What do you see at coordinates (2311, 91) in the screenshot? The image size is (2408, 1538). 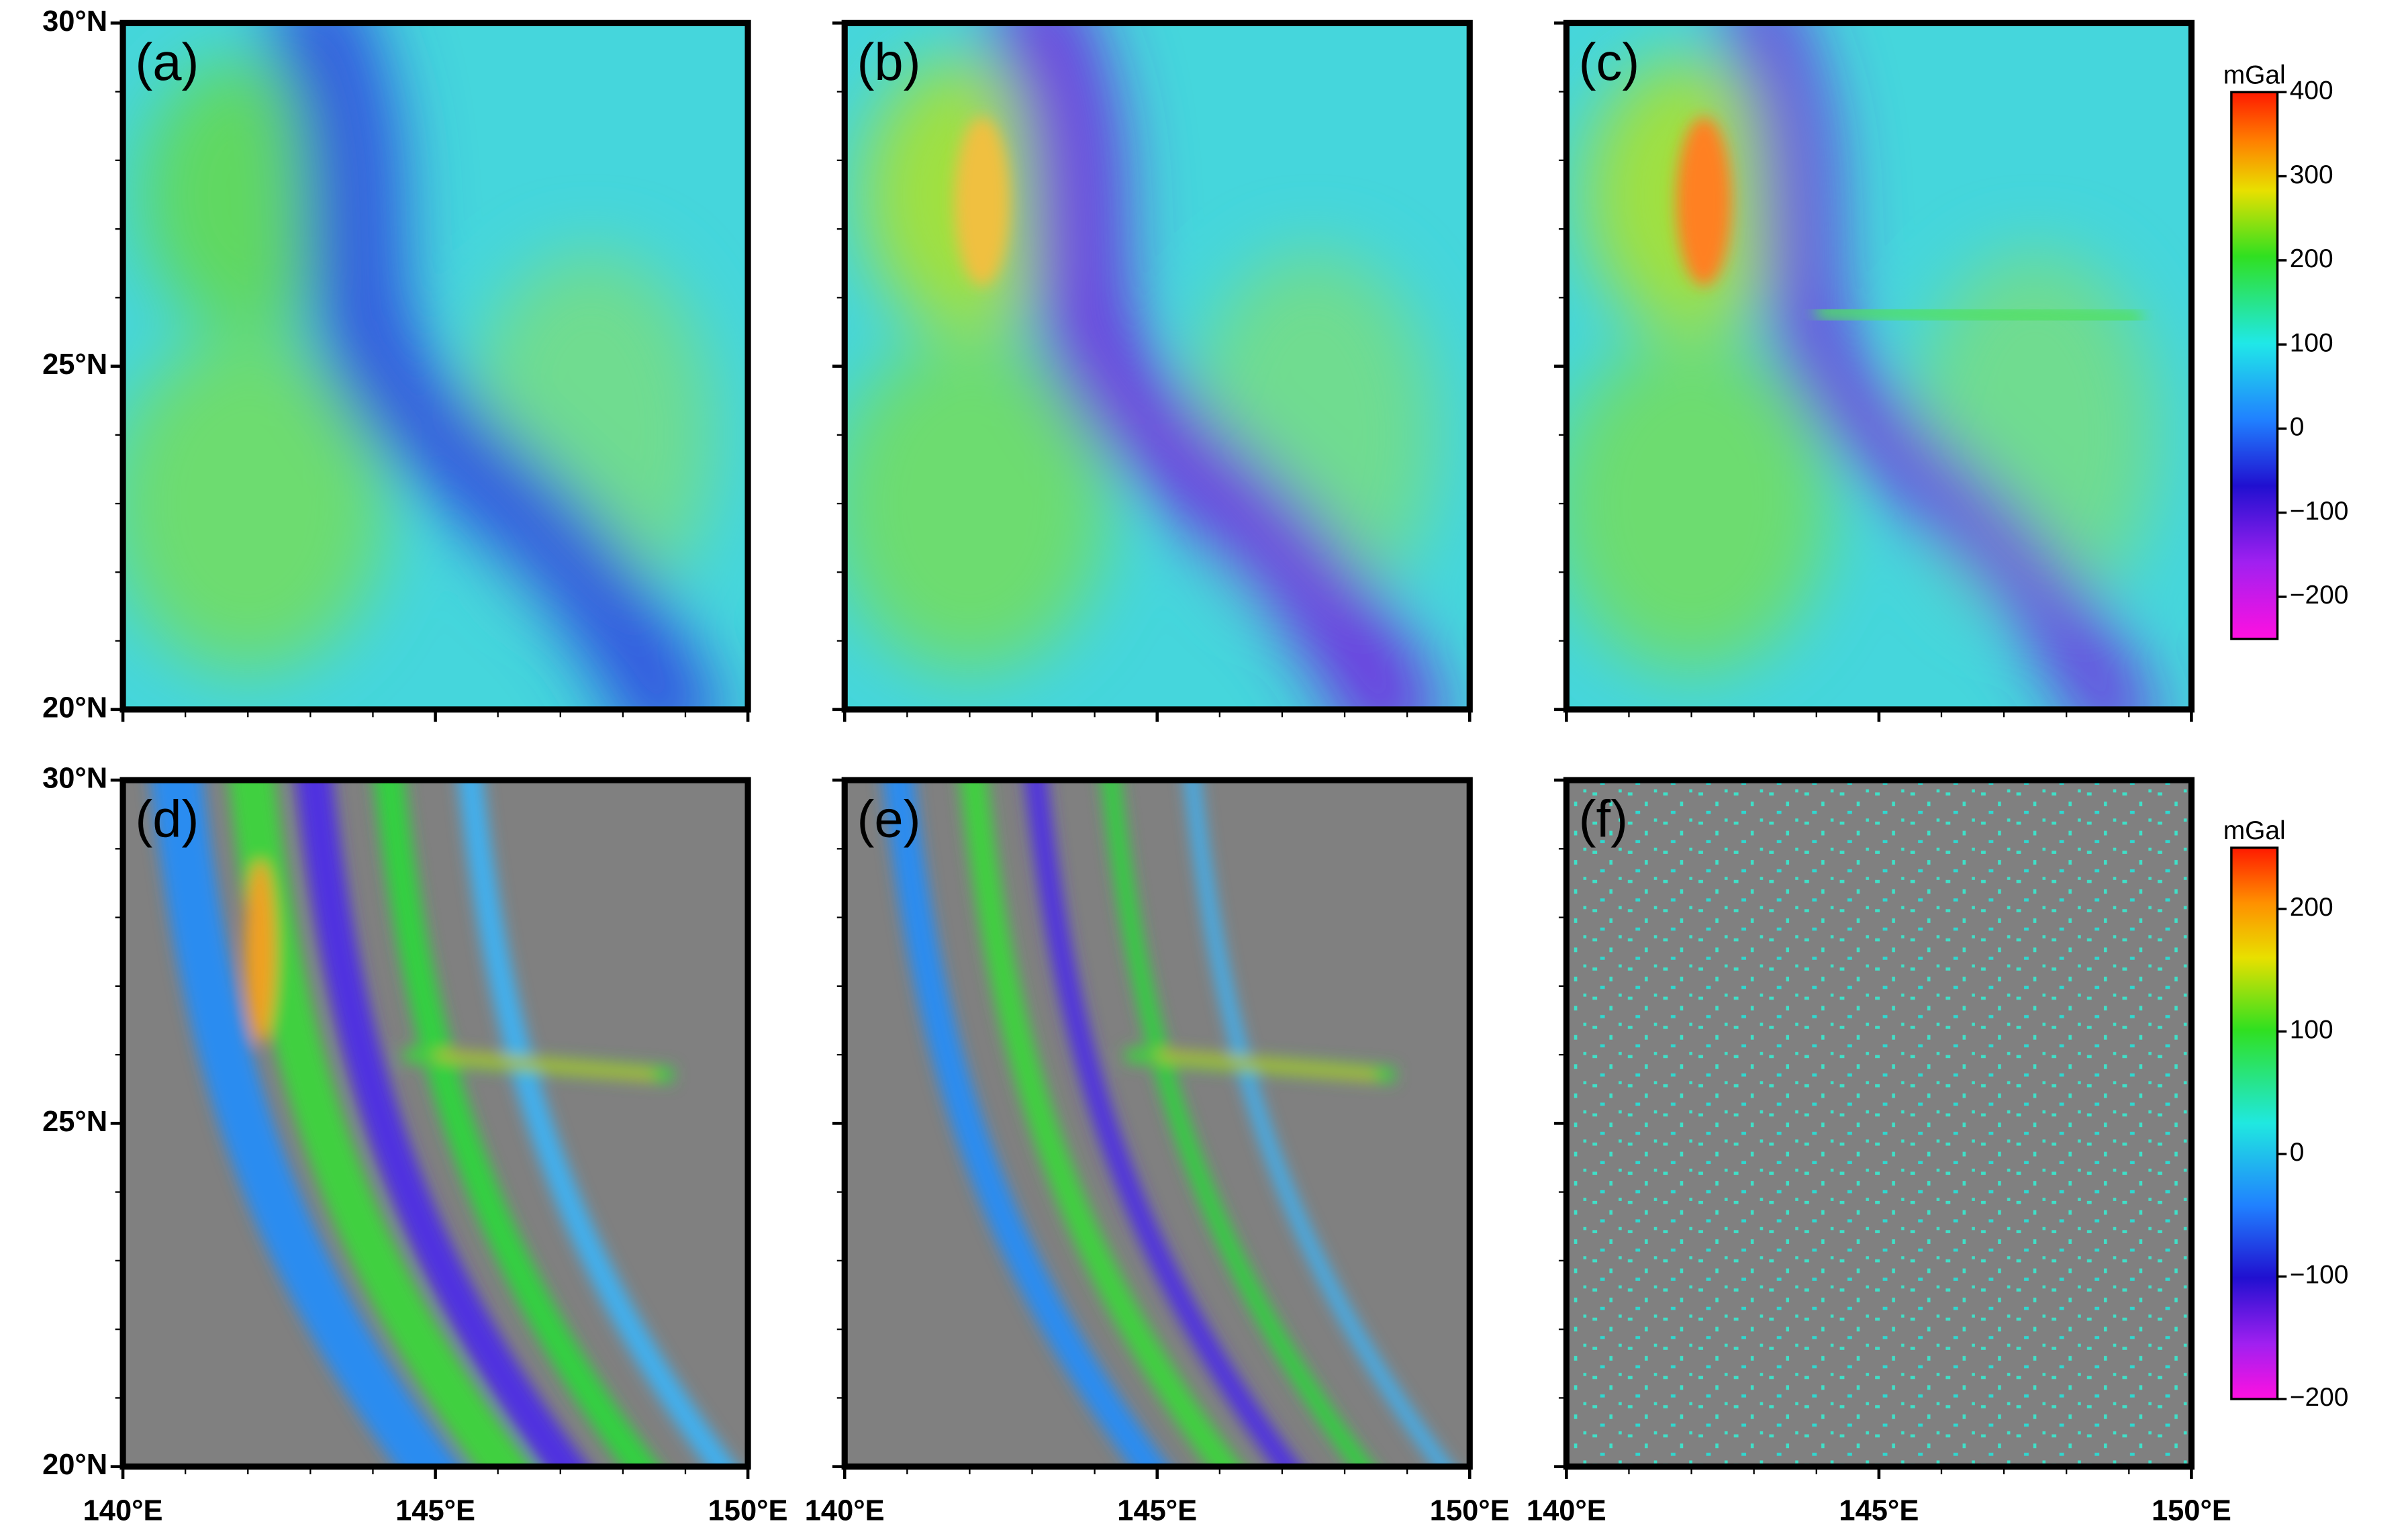 I see `colorbar-tick-label: 400` at bounding box center [2311, 91].